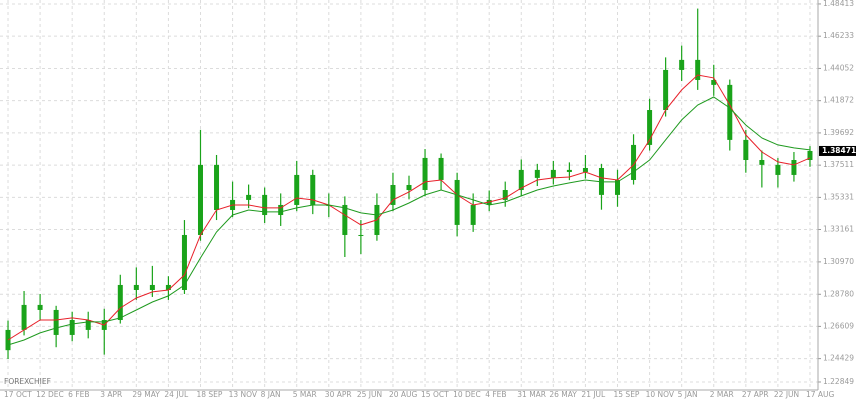 This screenshot has width=856, height=400. What do you see at coordinates (838, 67) in the screenshot?
I see `y-tick-label: 1.44052` at bounding box center [838, 67].